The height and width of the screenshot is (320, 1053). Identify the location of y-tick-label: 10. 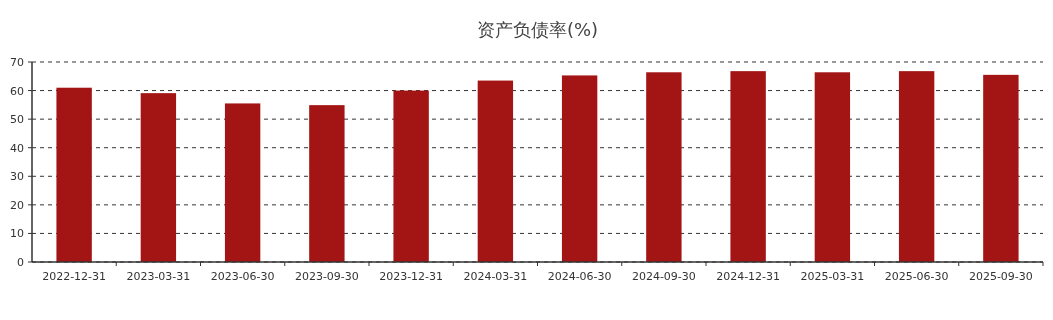
(17, 234).